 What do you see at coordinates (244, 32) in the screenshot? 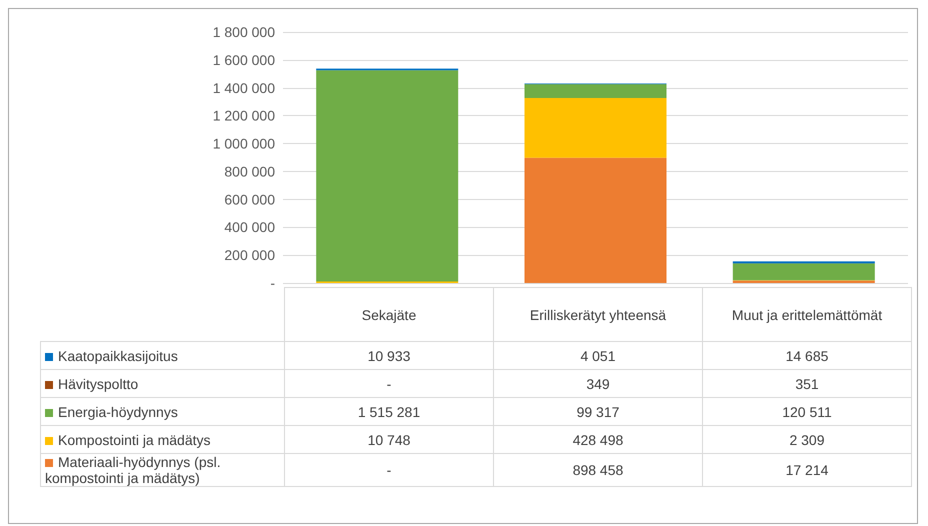
I see `y-tick-label: 1 800 000` at bounding box center [244, 32].